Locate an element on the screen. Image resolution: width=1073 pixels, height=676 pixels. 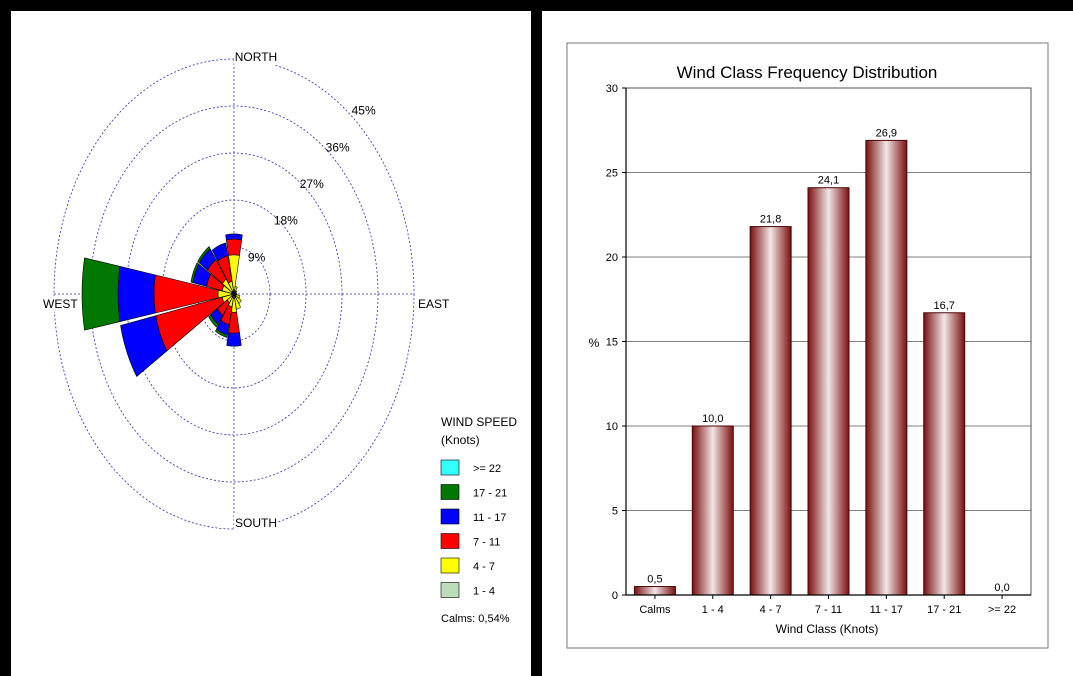
x-axis-label: Wind Class (Knots) is located at coordinates (827, 629).